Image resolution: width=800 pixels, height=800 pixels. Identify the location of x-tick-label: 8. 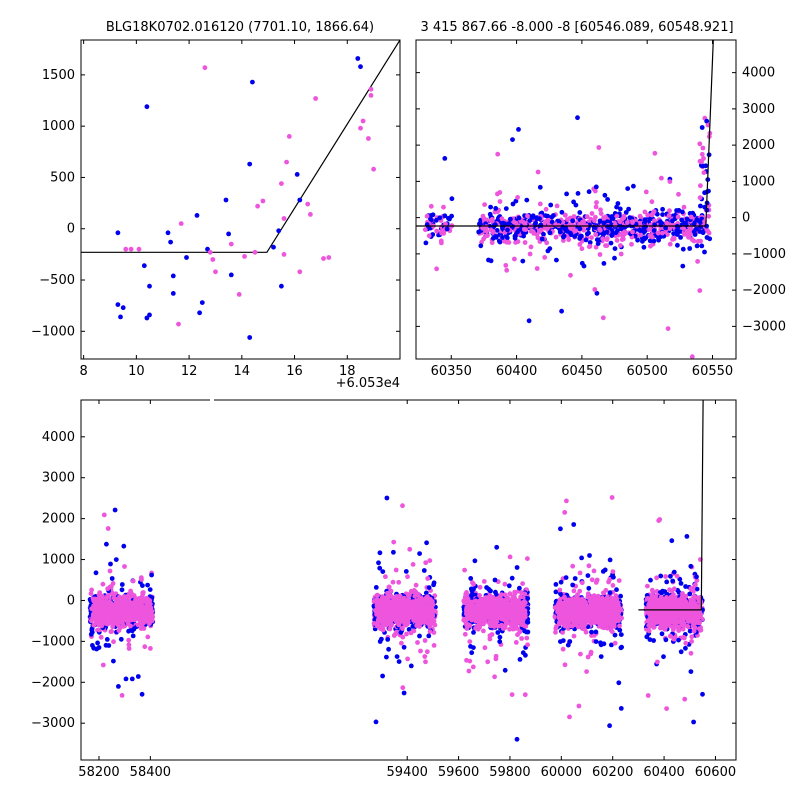
(83, 371).